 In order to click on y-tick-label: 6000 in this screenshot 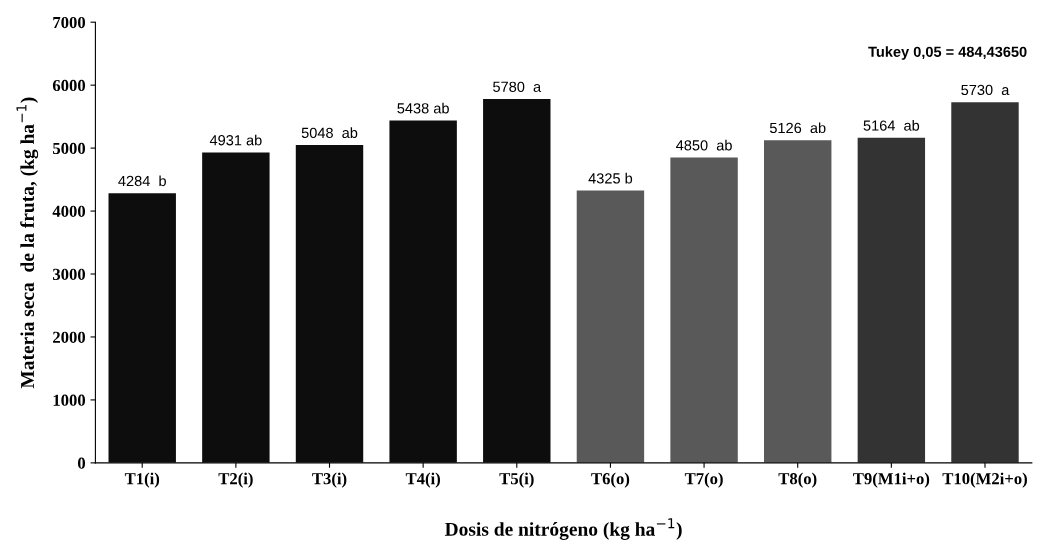, I will do `click(69, 85)`.